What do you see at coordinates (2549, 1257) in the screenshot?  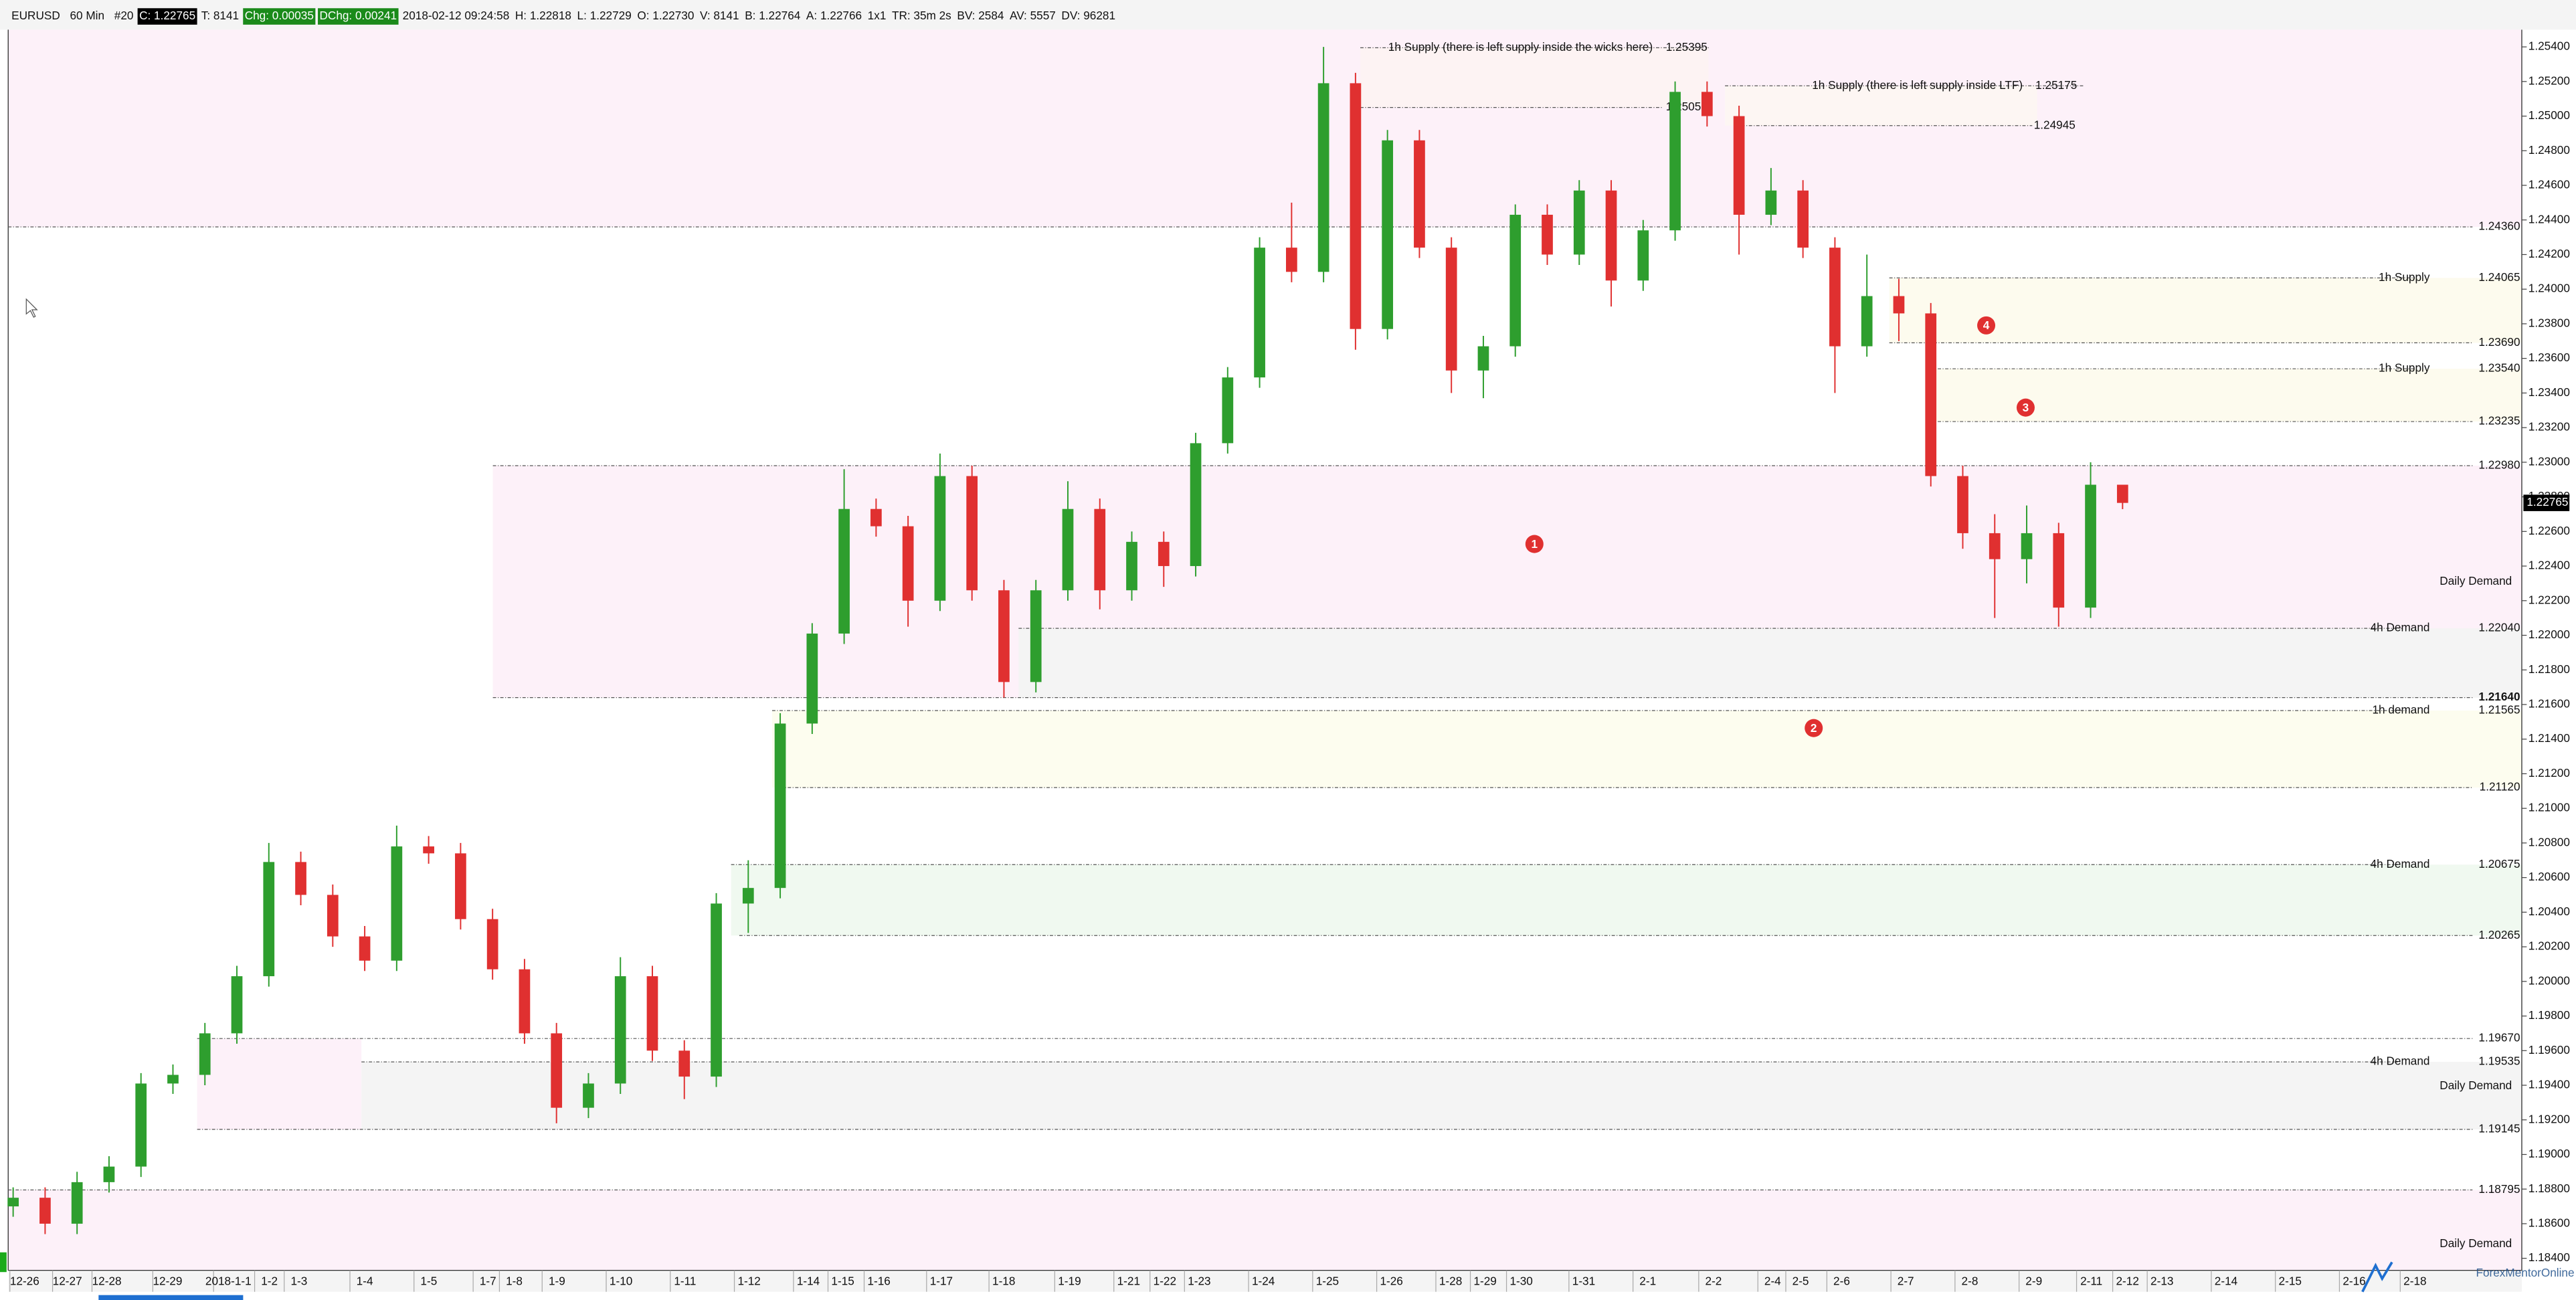 I see `y-tick-label: 1.18400` at bounding box center [2549, 1257].